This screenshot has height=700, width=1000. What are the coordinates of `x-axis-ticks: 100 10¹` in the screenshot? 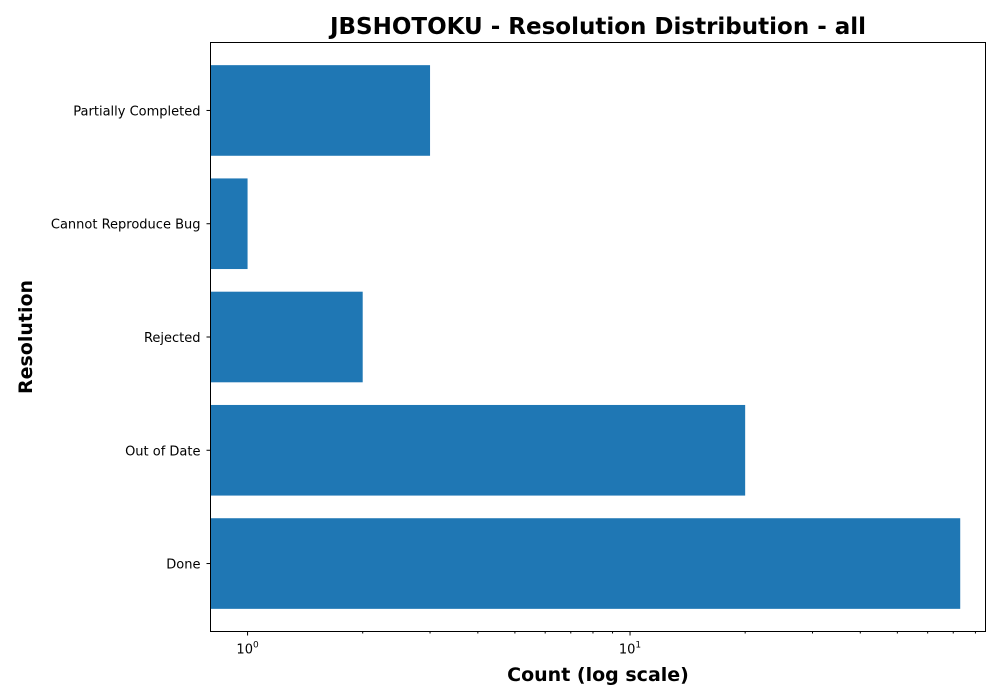 It's located at (606, 644).